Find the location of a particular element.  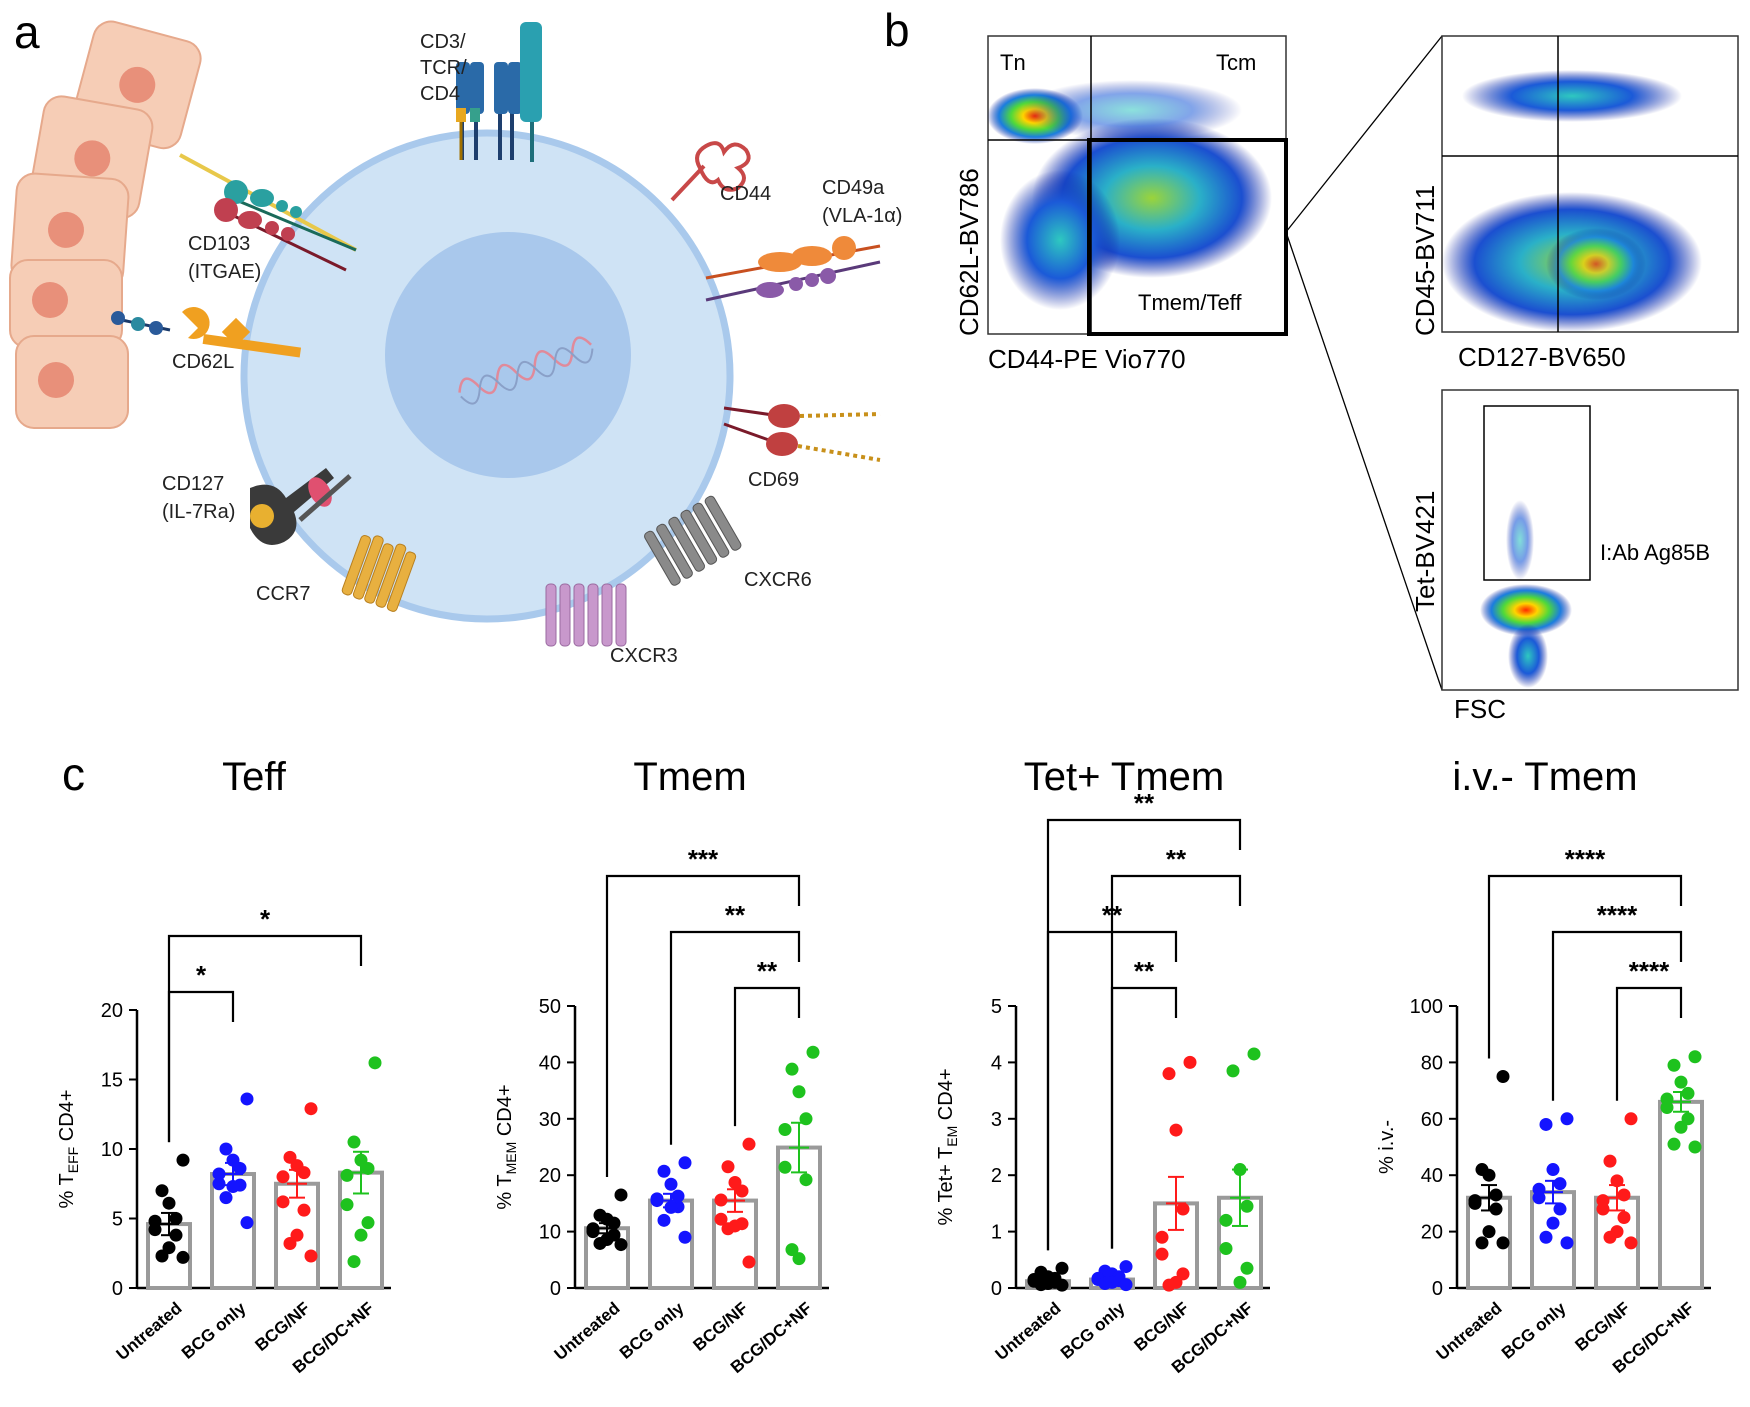

cd127-icon is located at coordinates (301, 506).